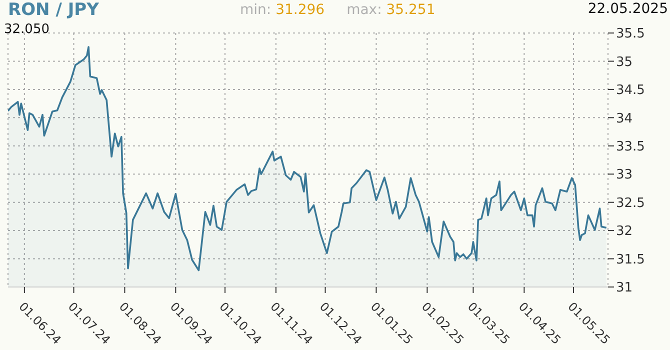 The height and width of the screenshot is (350, 670). Describe the element at coordinates (624, 62) in the screenshot. I see `y-tick-label: 35` at that location.